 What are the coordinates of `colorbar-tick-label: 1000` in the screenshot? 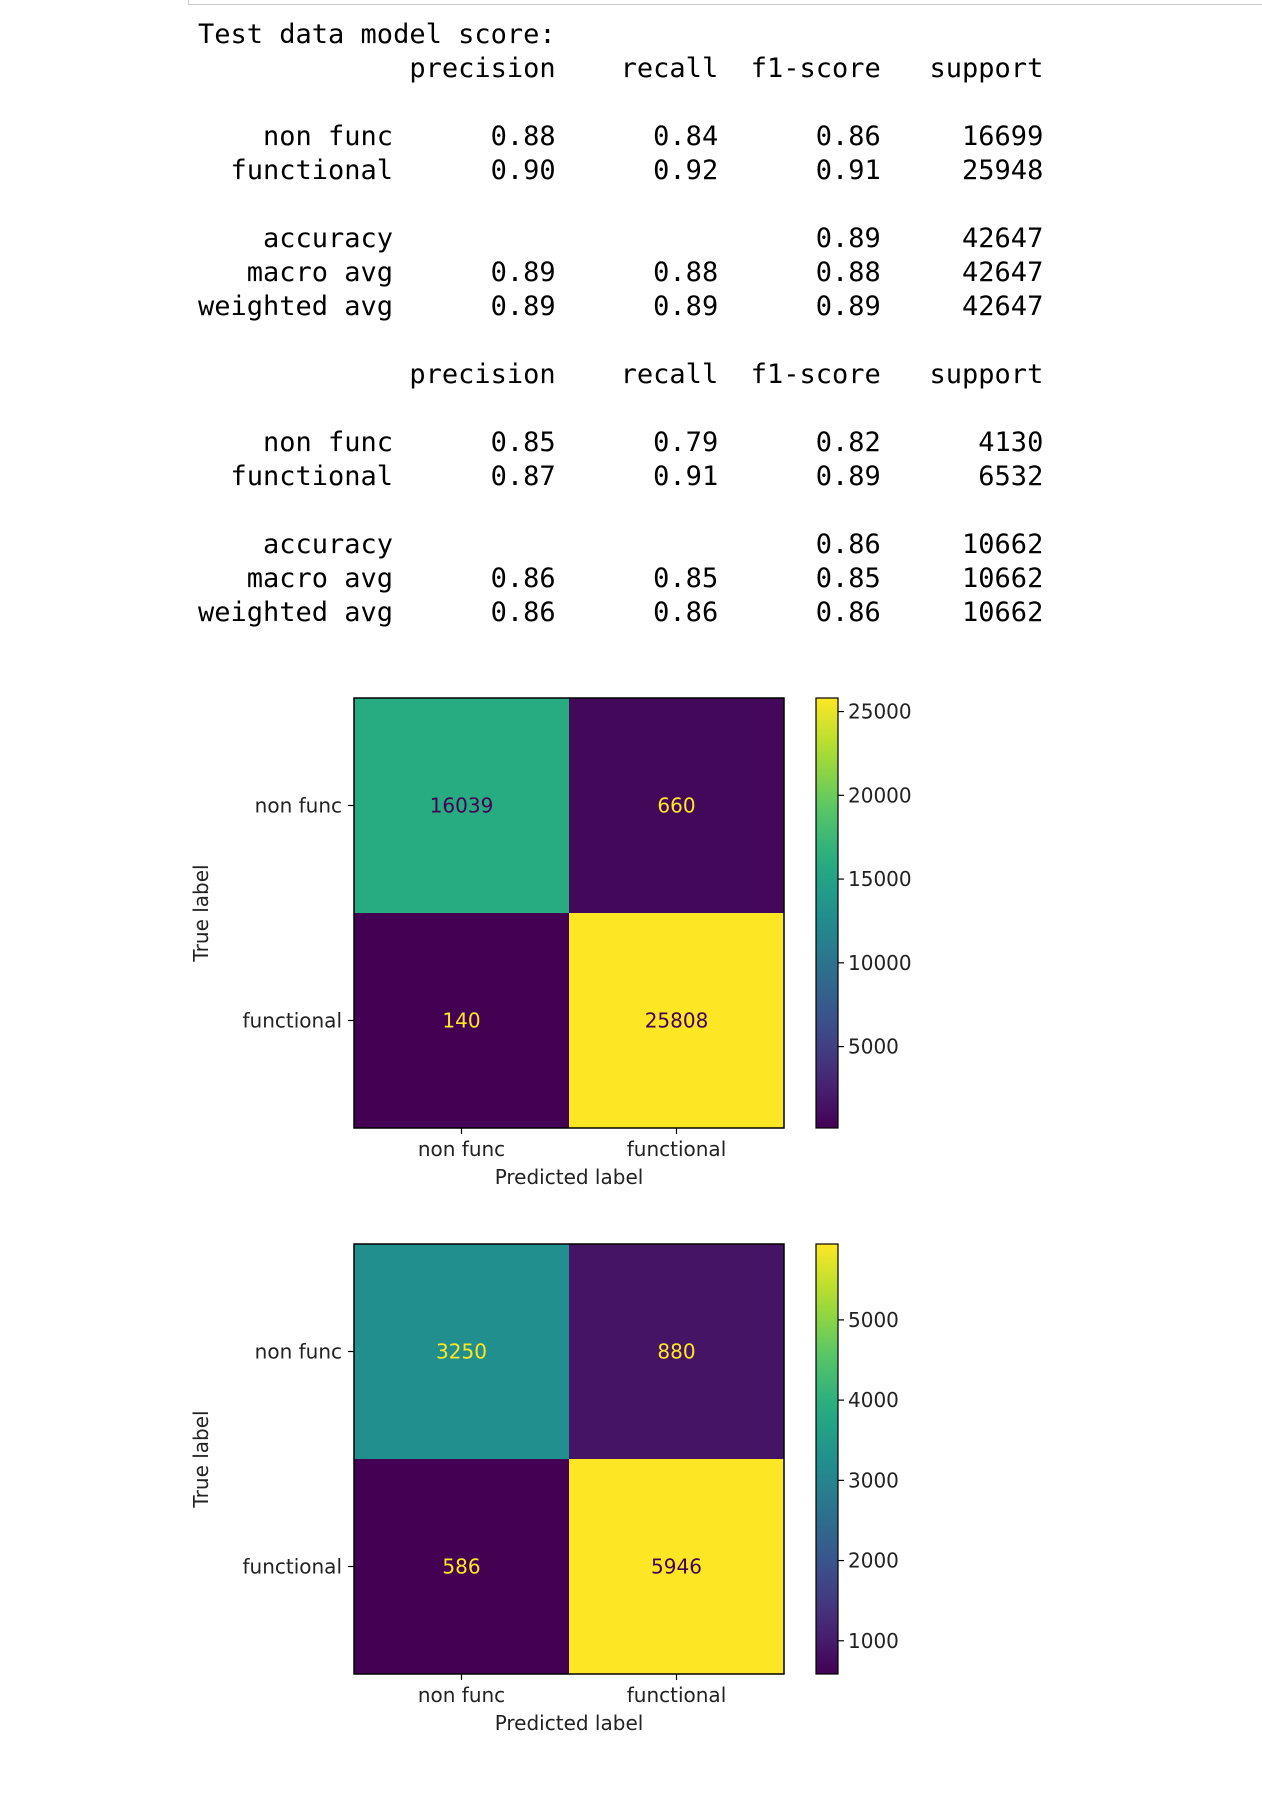 It's located at (873, 1641).